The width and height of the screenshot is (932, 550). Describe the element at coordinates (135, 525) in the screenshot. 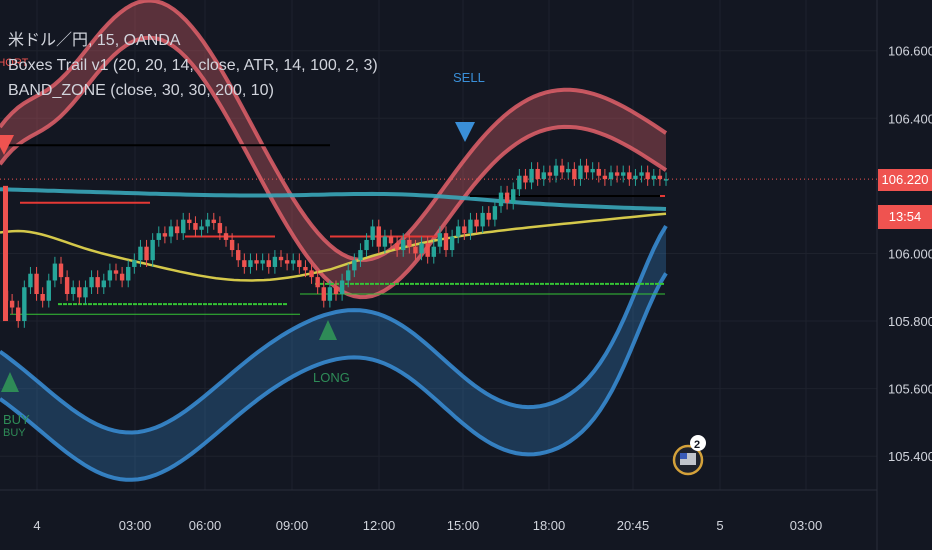

I see `time-tick-label: 03:00` at that location.